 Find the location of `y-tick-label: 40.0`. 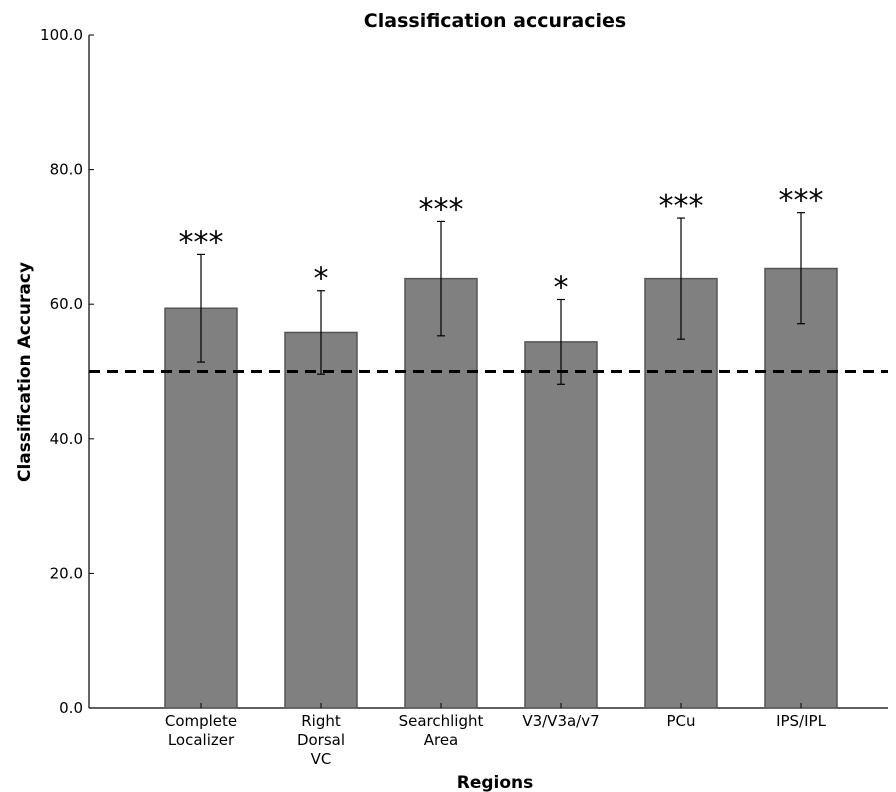

y-tick-label: 40.0 is located at coordinates (66, 439).